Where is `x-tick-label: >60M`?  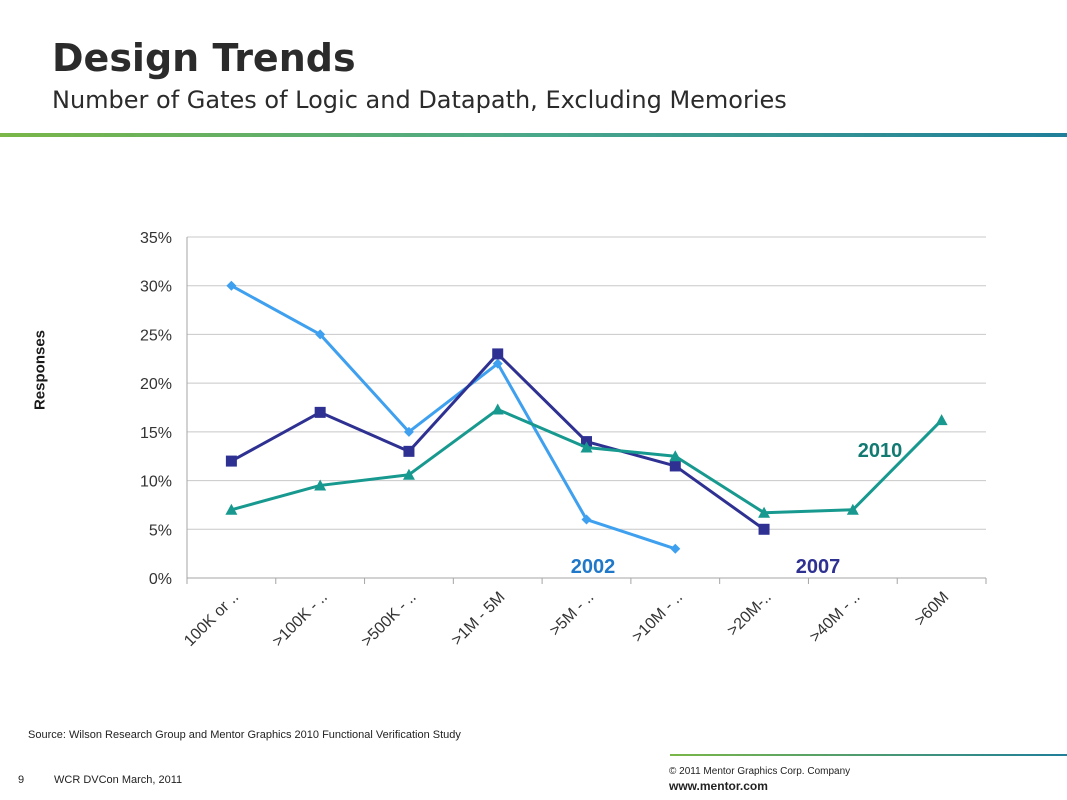
x-tick-label: >60M is located at coordinates (932, 609).